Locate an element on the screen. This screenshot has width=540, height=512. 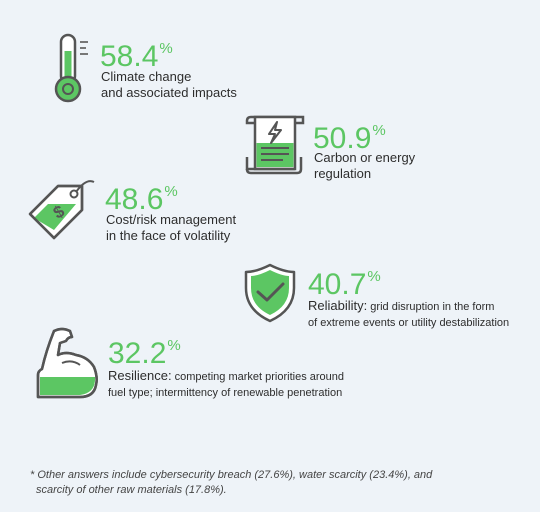
stat-value: 32.2% is located at coordinates (144, 353).